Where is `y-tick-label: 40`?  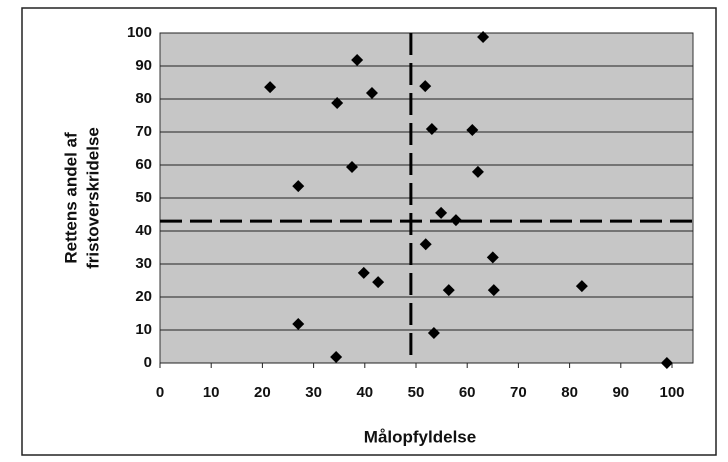 y-tick-label: 40 is located at coordinates (143, 230).